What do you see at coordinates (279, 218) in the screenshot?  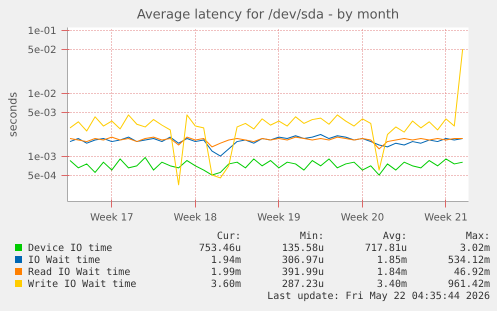 I see `x-tick-label: Week 19` at bounding box center [279, 218].